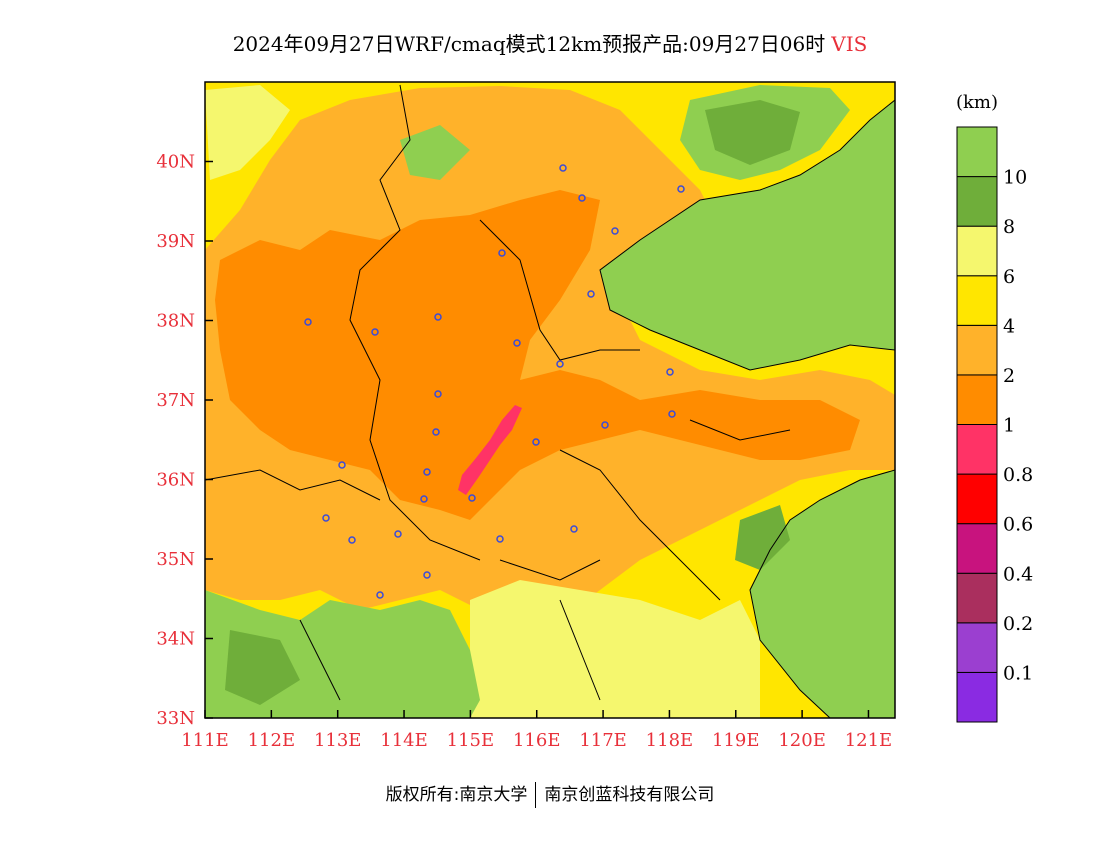 This screenshot has height=850, width=1100. I want to click on colorbar: (km) 0.1 0.2 0.4 0.6 0.8 1 2 4 6 8 10, so click(994, 407).